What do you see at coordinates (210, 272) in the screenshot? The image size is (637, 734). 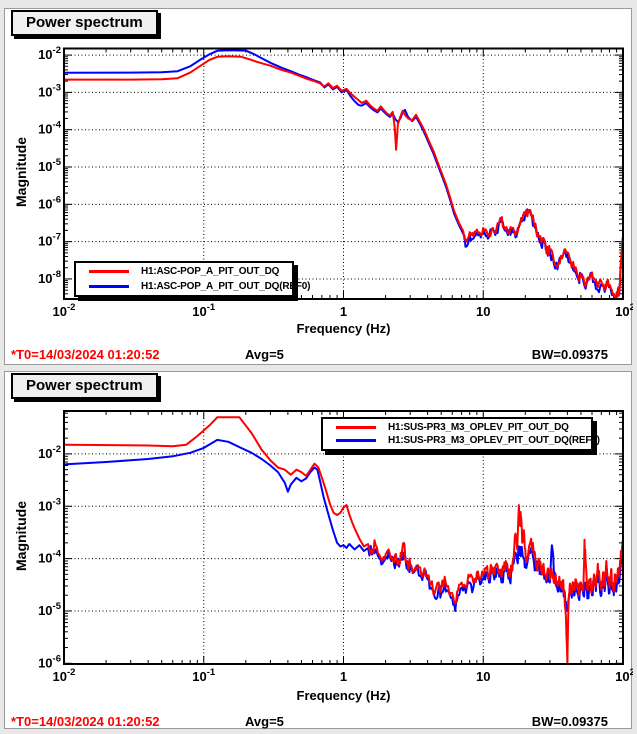 I see `legend-label: H1:ASC-POP_A_PIT_OUT_DQ` at bounding box center [210, 272].